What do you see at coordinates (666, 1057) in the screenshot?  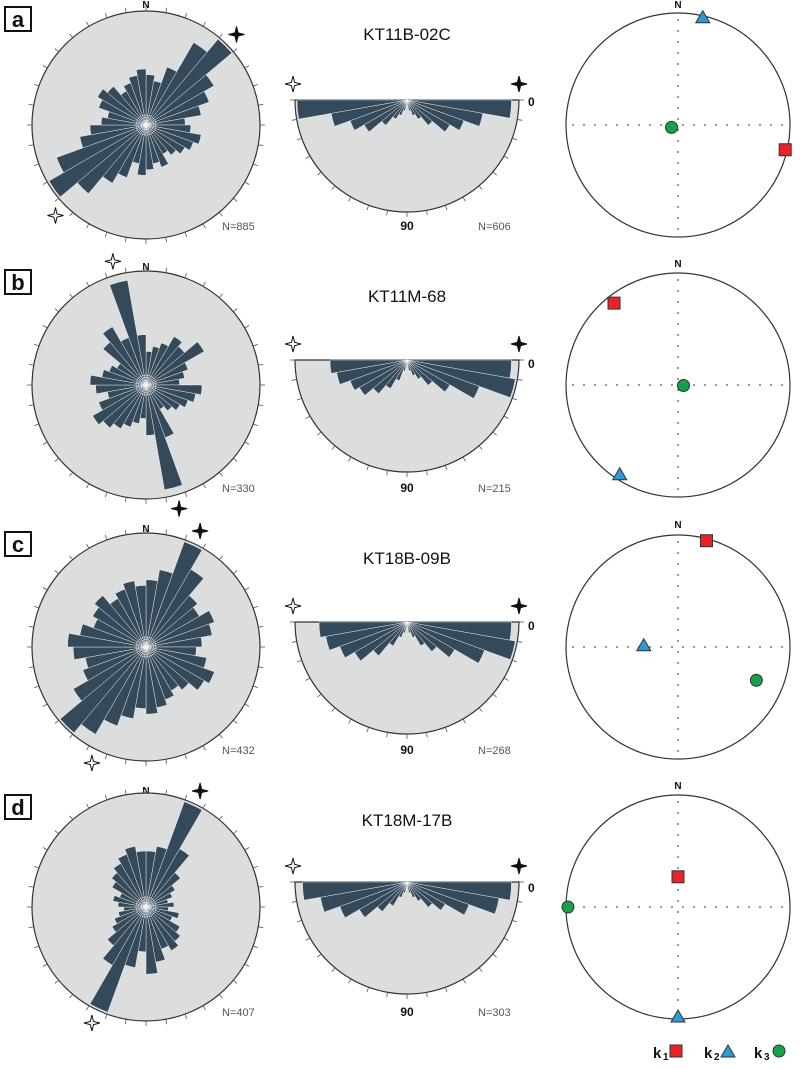 I see `legend-k1-sub: 1` at bounding box center [666, 1057].